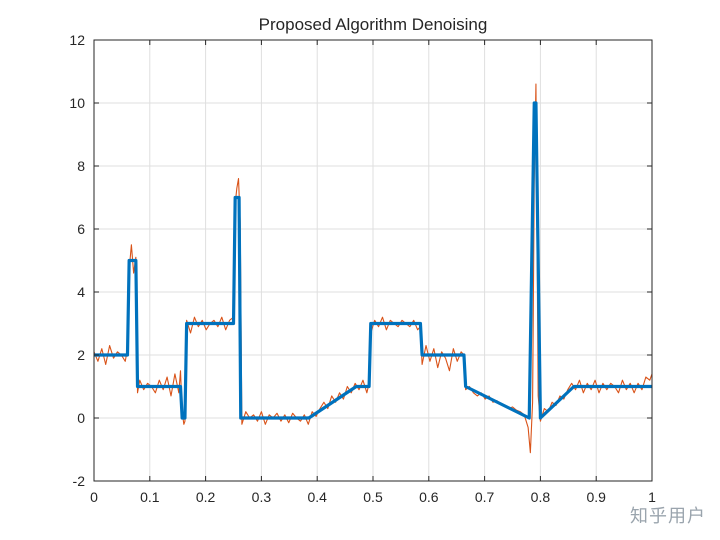  Describe the element at coordinates (79, 481) in the screenshot. I see `y-tick-label: -2` at that location.